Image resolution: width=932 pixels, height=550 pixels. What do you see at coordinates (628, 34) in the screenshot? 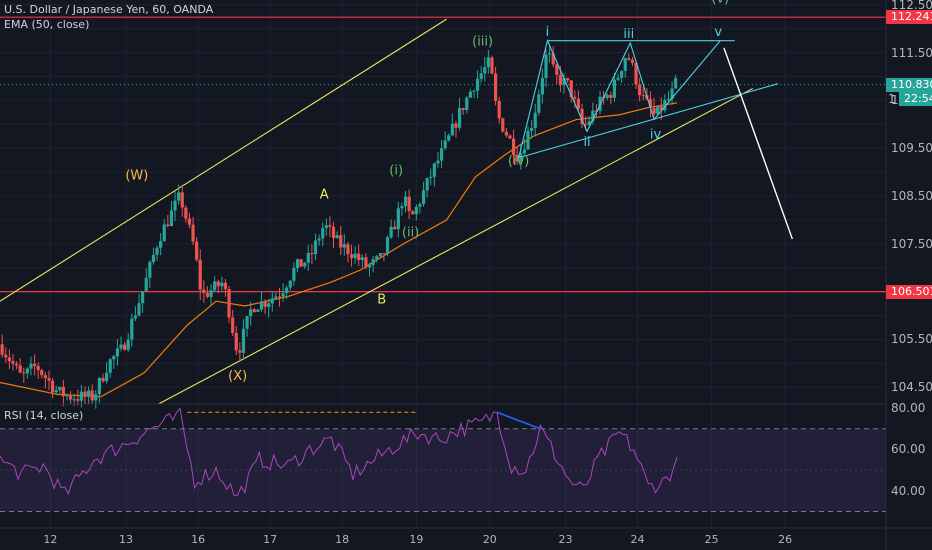
I see `wave-label: iii` at bounding box center [628, 34].